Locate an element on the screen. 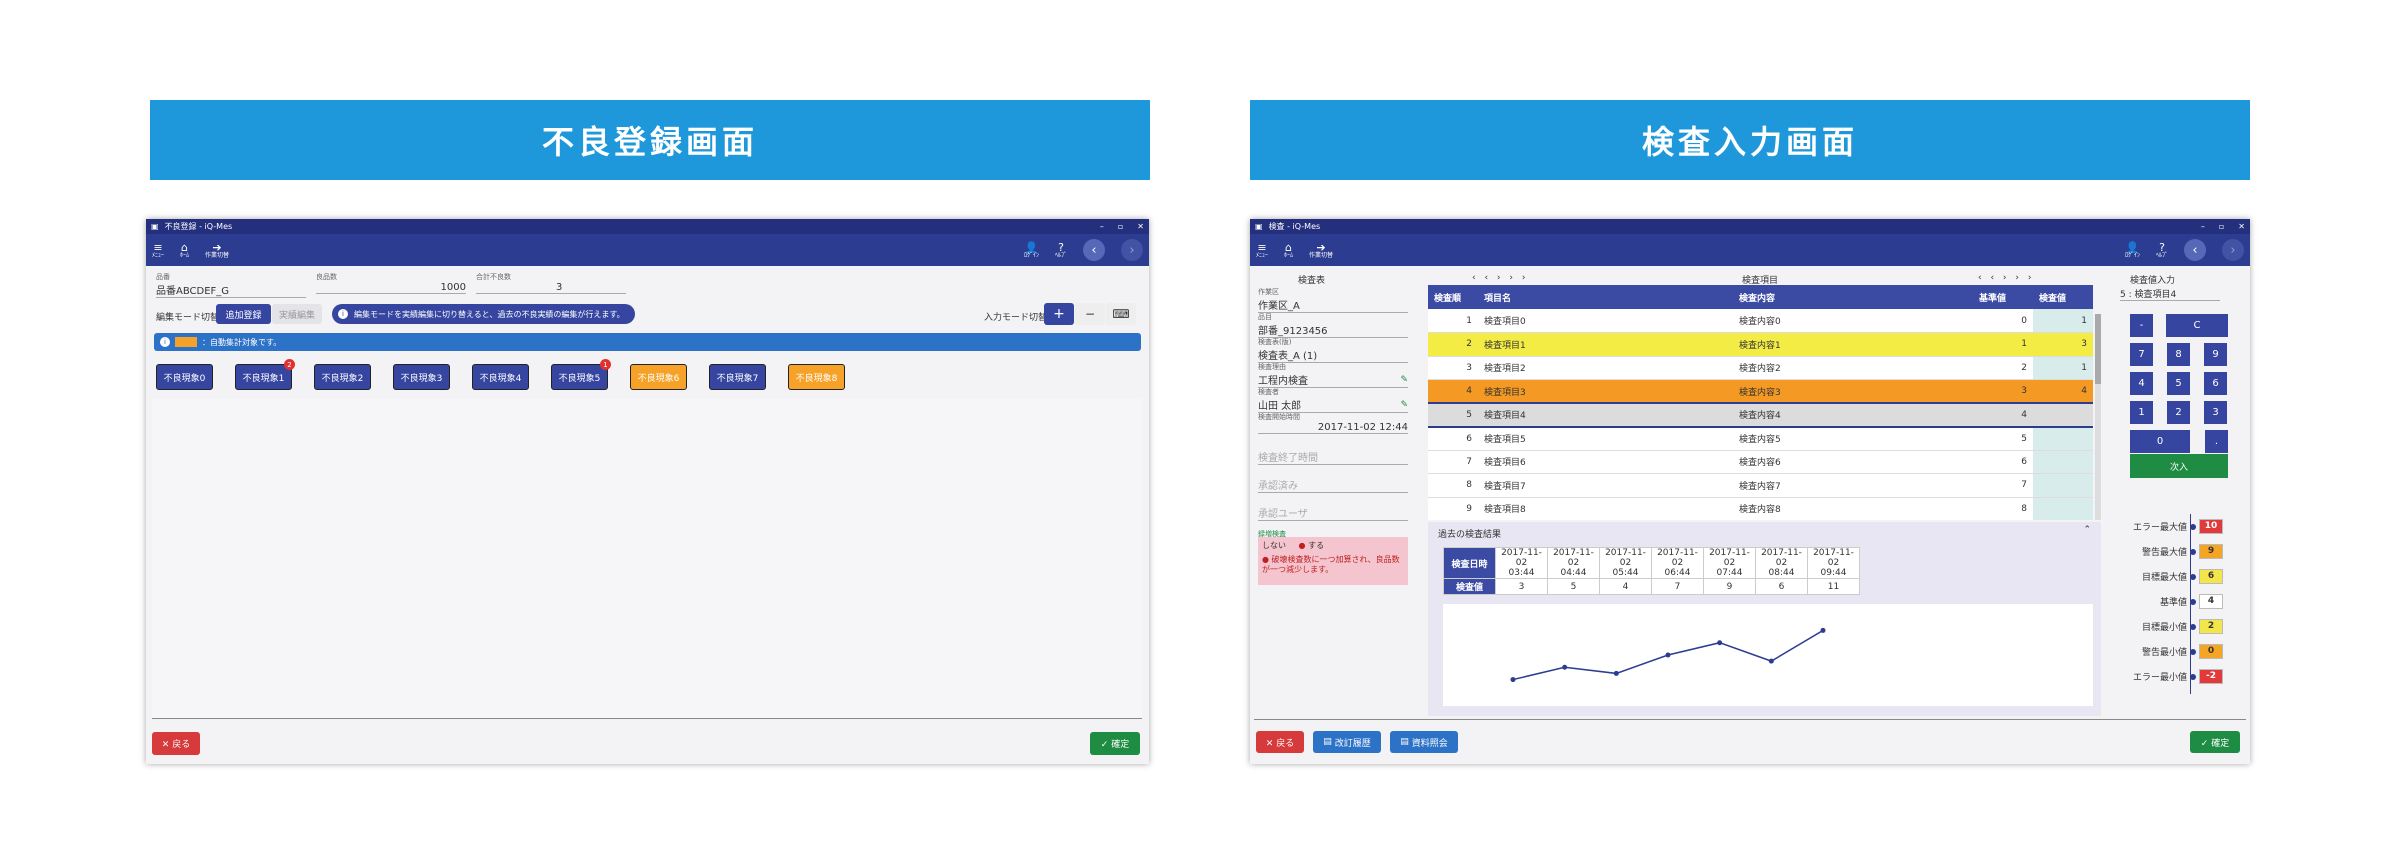 The image size is (2400, 860). row-value: 4 is located at coordinates (2063, 391).